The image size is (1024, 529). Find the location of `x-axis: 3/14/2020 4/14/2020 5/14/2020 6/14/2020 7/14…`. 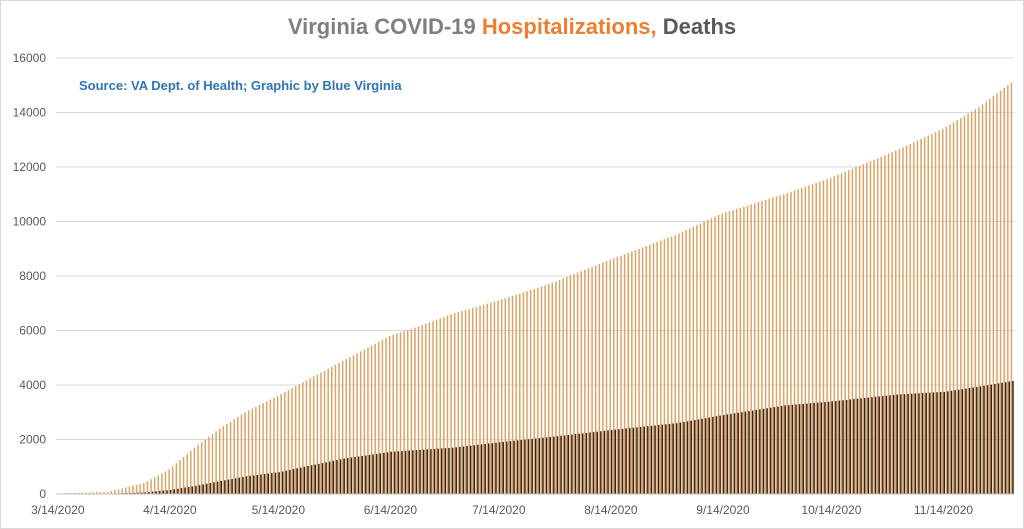

x-axis: 3/14/2020 4/14/2020 5/14/2020 6/14/2020 7/14… is located at coordinates (522, 505).